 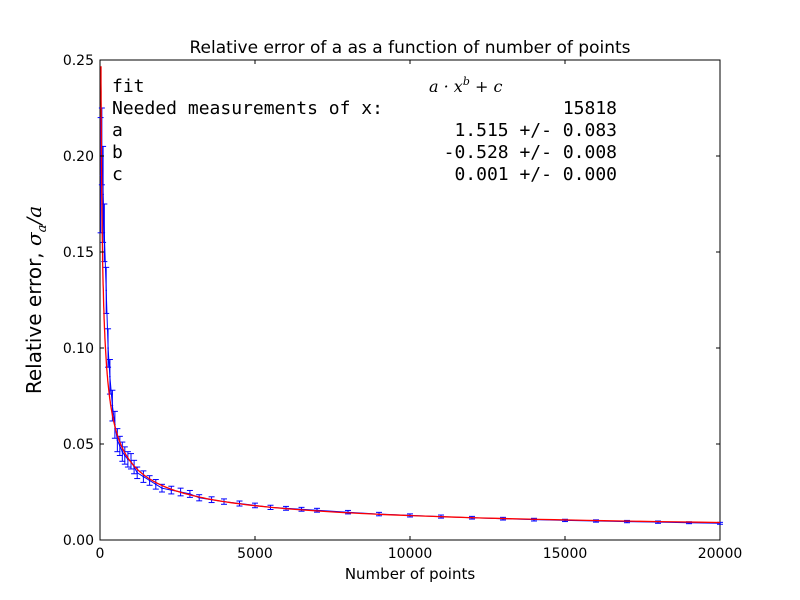 What do you see at coordinates (410, 554) in the screenshot?
I see `x-tick-label: 10000` at bounding box center [410, 554].